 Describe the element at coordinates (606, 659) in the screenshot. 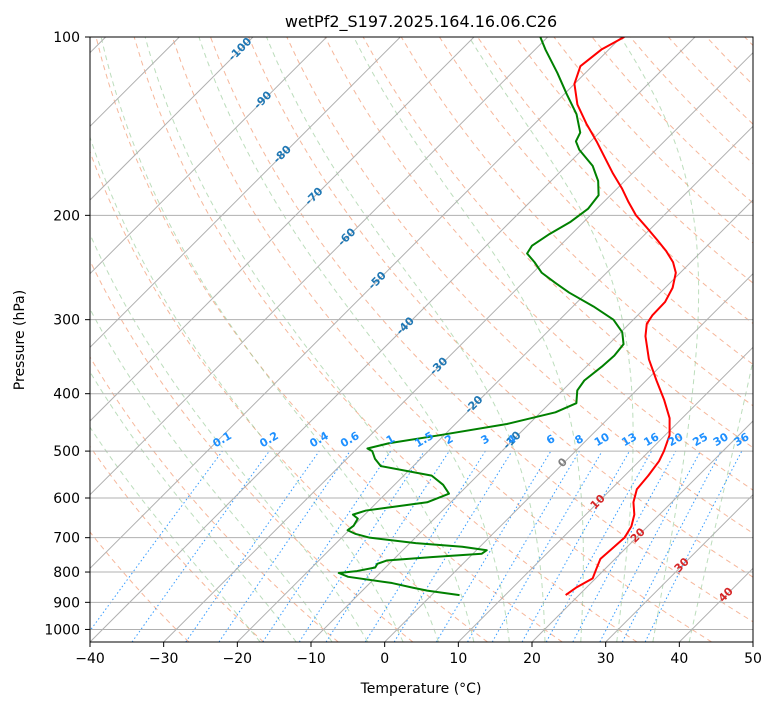

I see `x-tick-label: 30` at that location.